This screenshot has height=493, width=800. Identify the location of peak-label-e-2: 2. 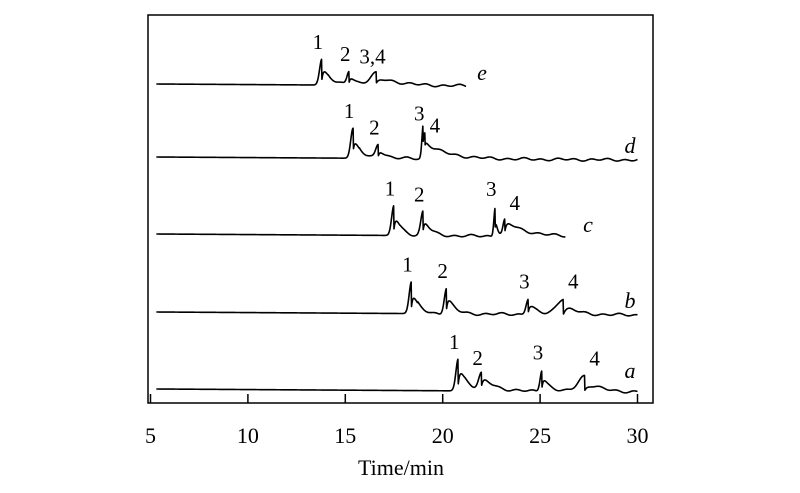
(345, 54).